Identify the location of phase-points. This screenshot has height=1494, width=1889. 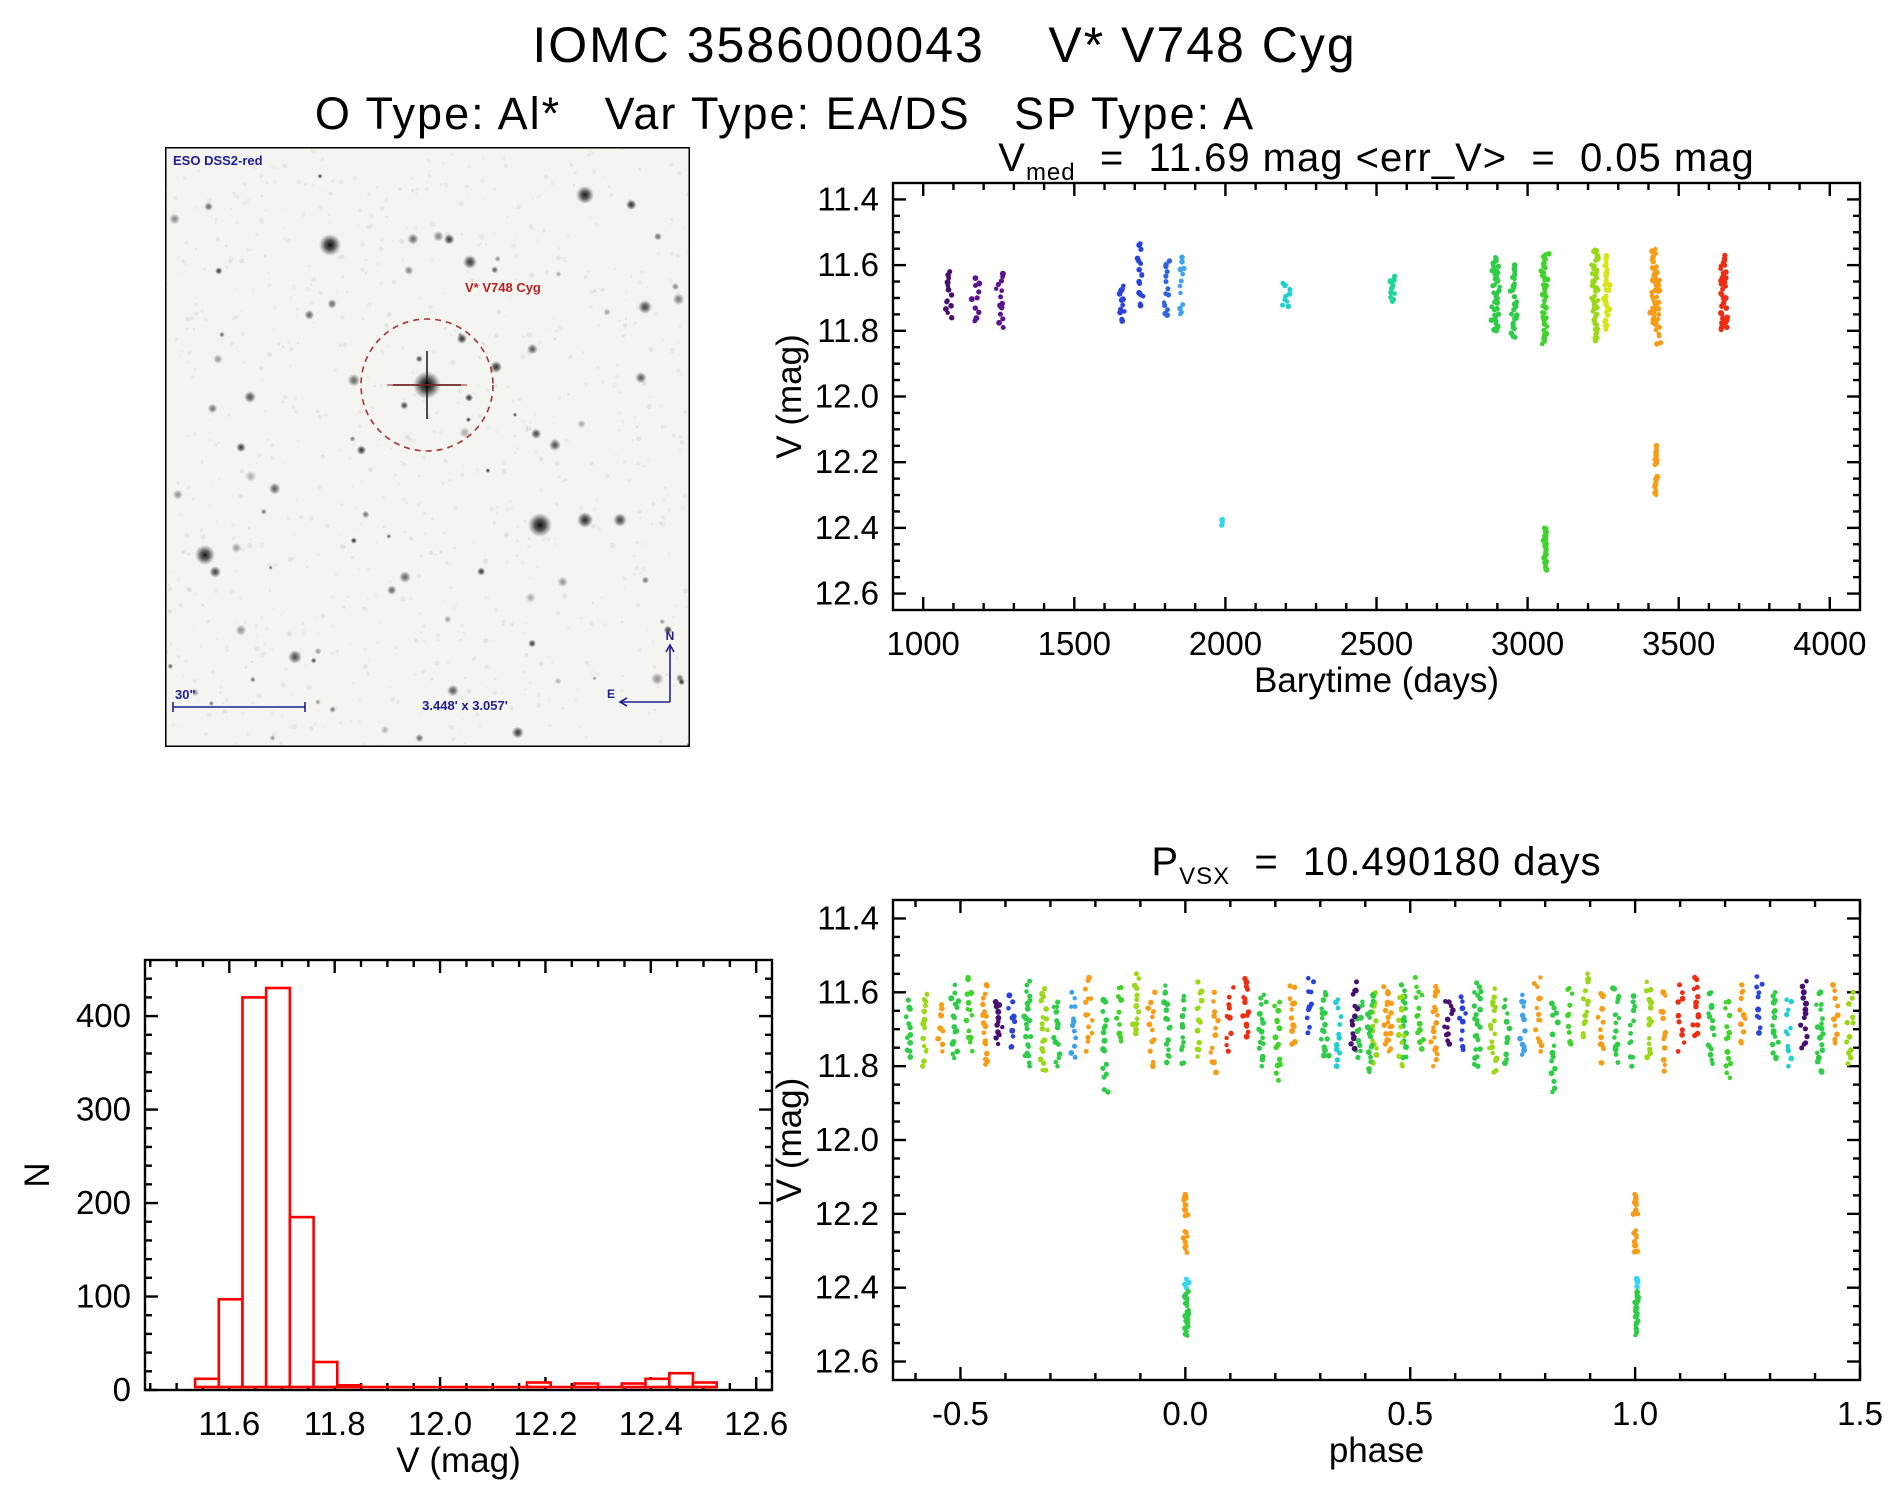
(1379, 1154).